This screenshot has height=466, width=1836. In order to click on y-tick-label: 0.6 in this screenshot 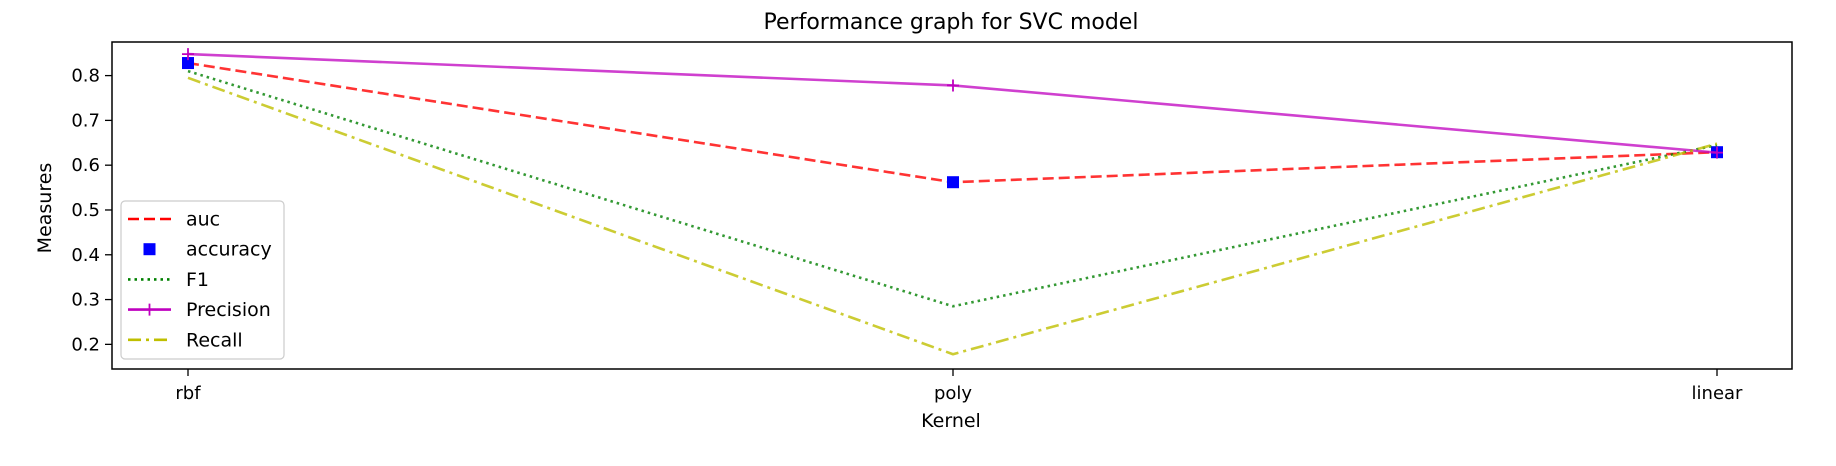, I will do `click(85, 165)`.